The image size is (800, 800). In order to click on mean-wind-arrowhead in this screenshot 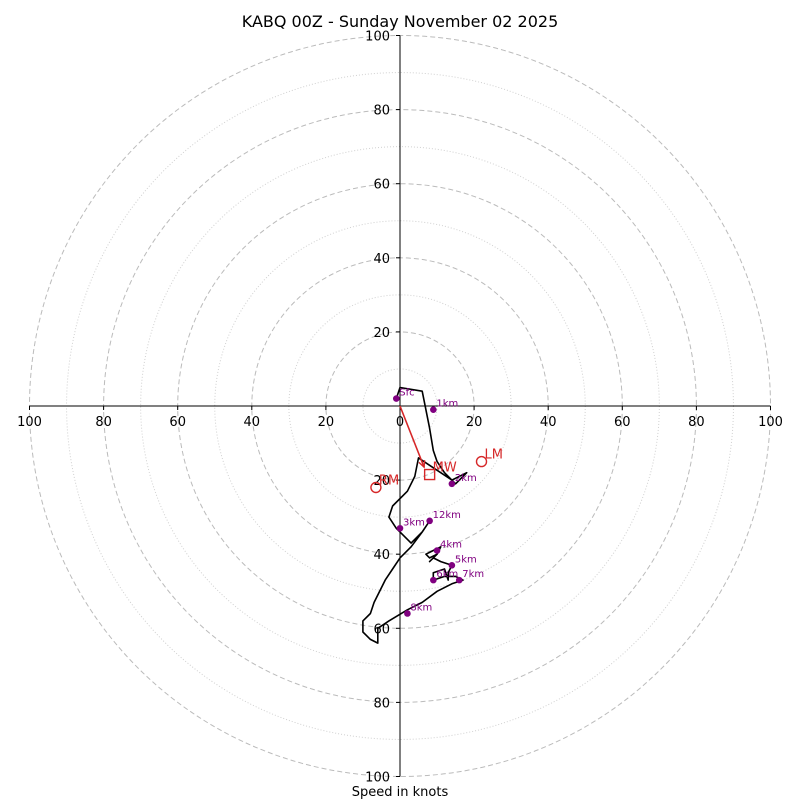, I will do `click(422, 464)`.